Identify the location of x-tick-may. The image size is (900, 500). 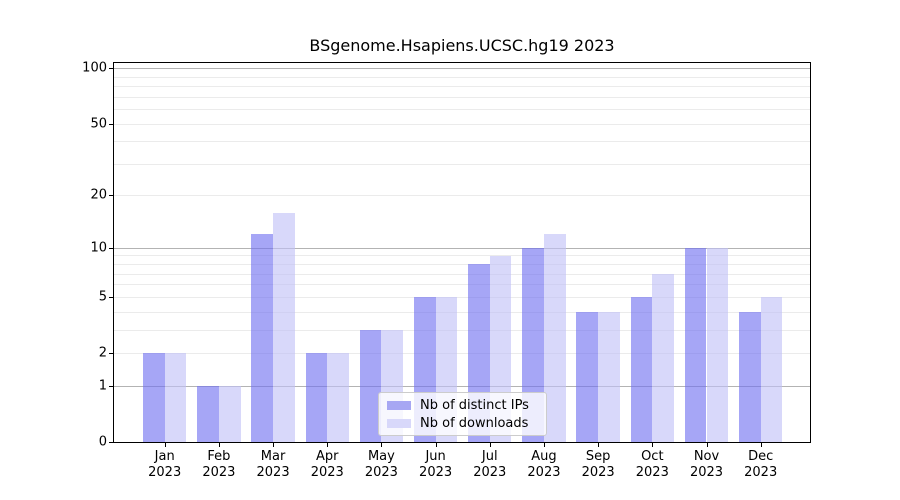
(382, 445).